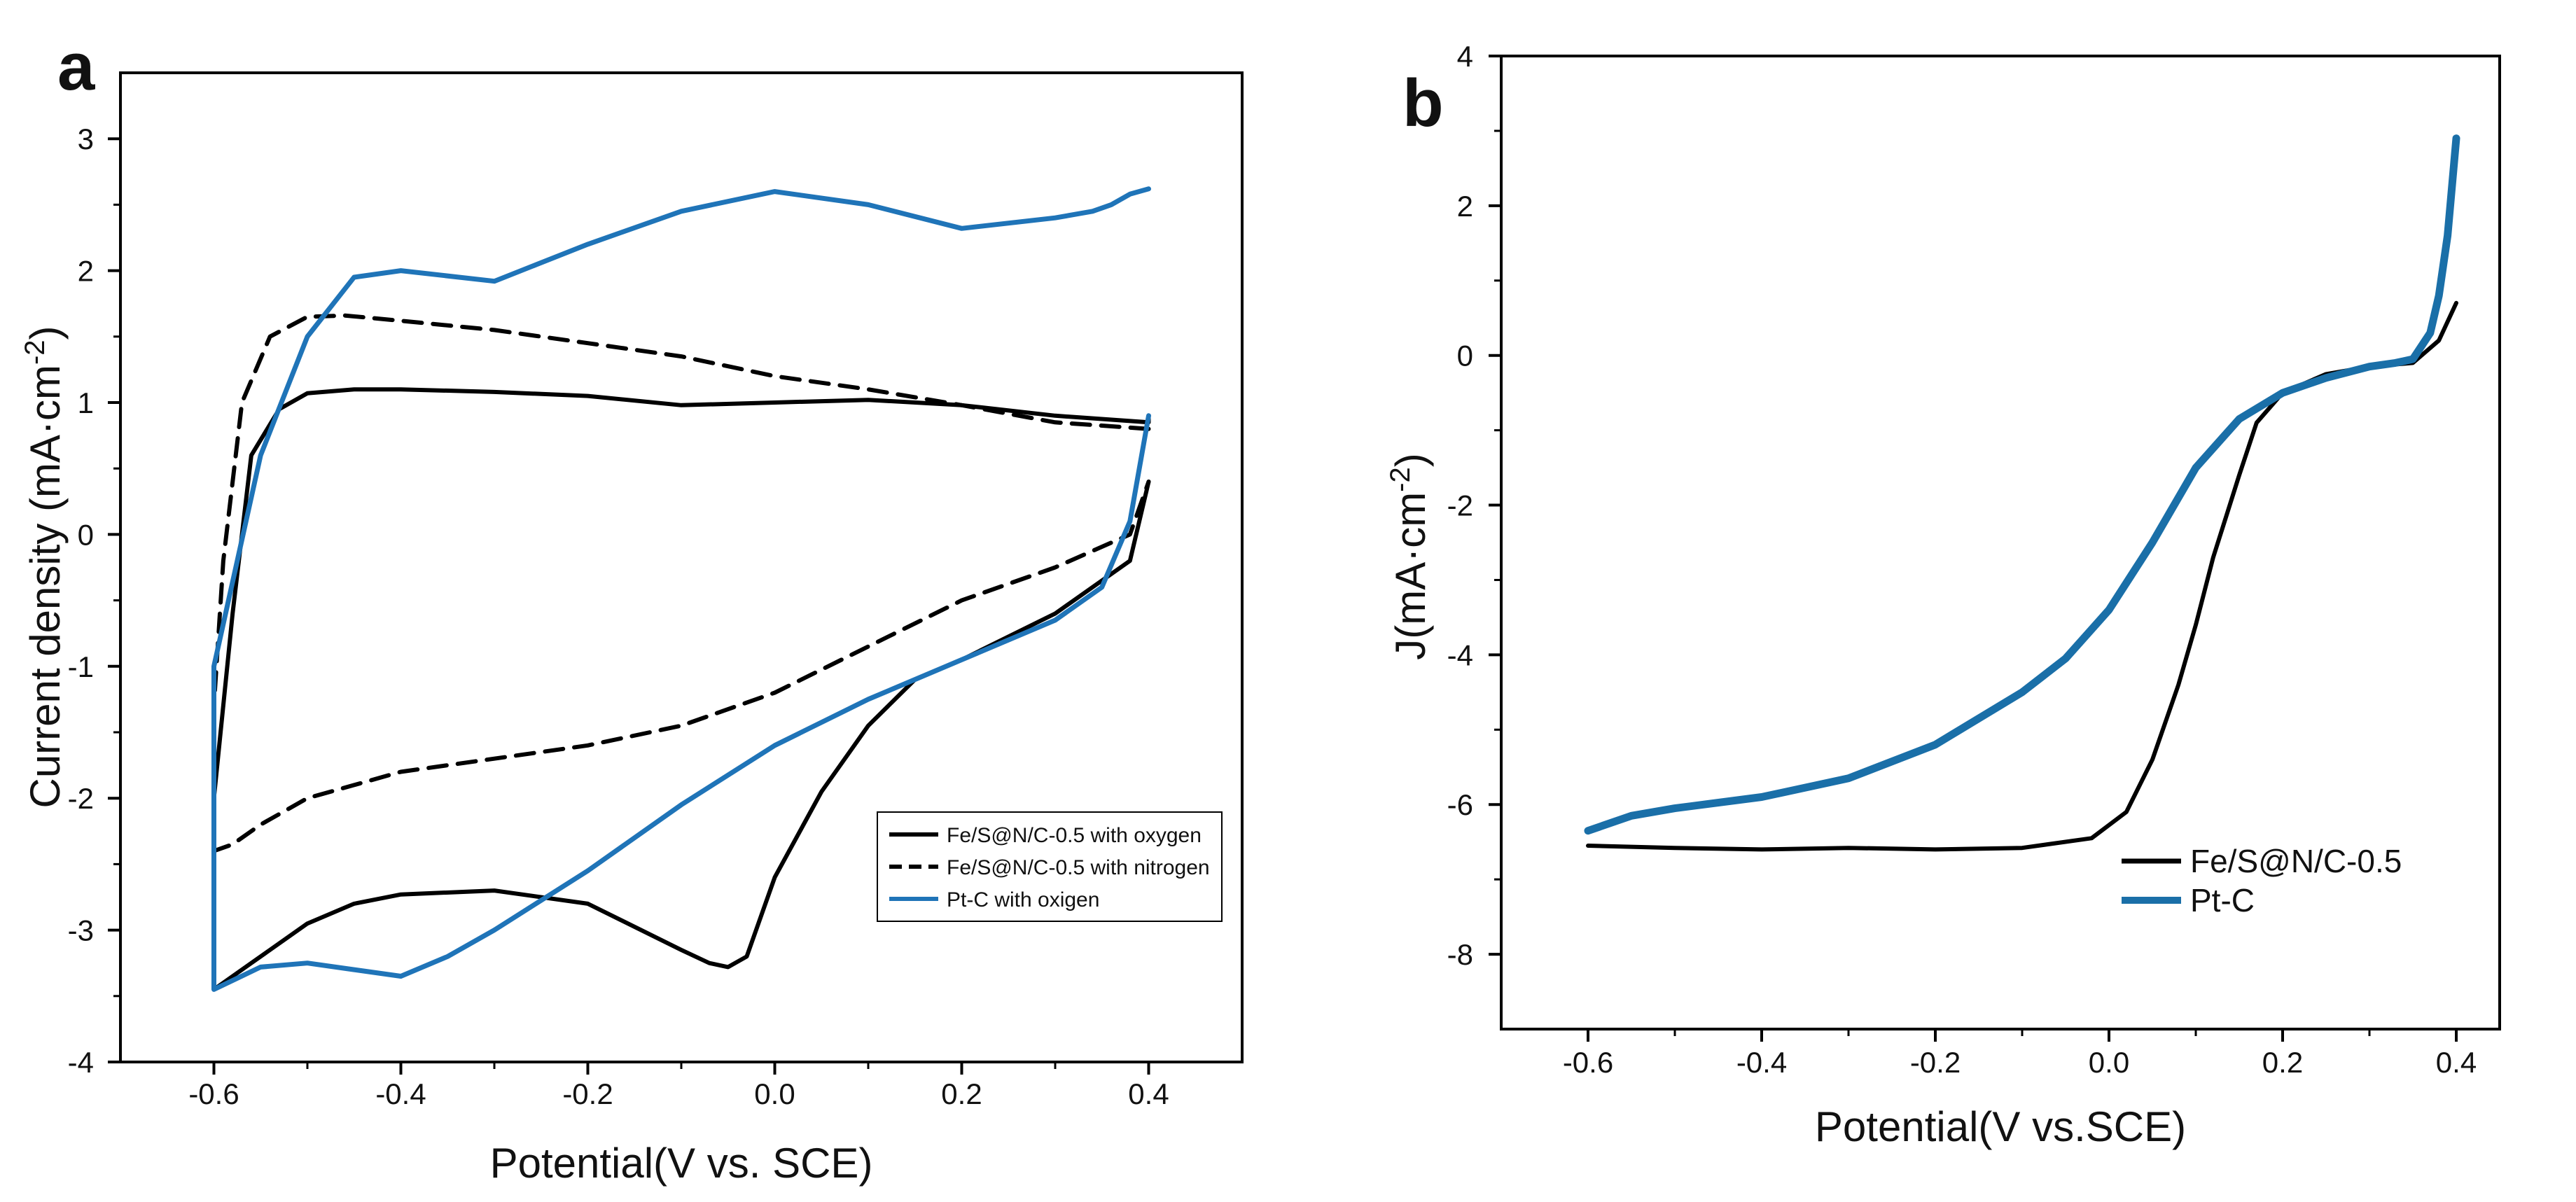 Image resolution: width=2576 pixels, height=1202 pixels. What do you see at coordinates (678, 1086) in the screenshot?
I see `panel-a-x-ticks: -0.6 -0.4 -0.2 0.0 0.2 0.4` at bounding box center [678, 1086].